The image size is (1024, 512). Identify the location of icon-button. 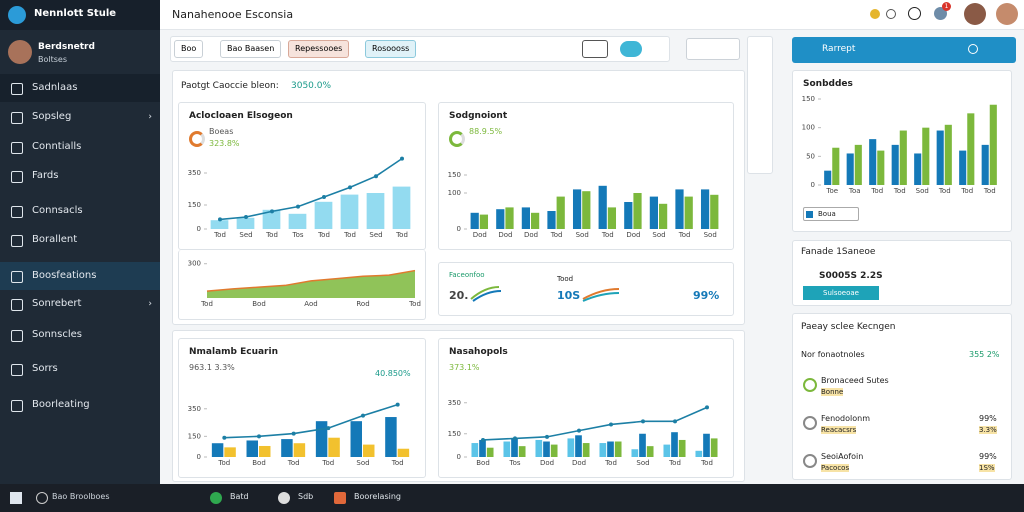
(595, 49).